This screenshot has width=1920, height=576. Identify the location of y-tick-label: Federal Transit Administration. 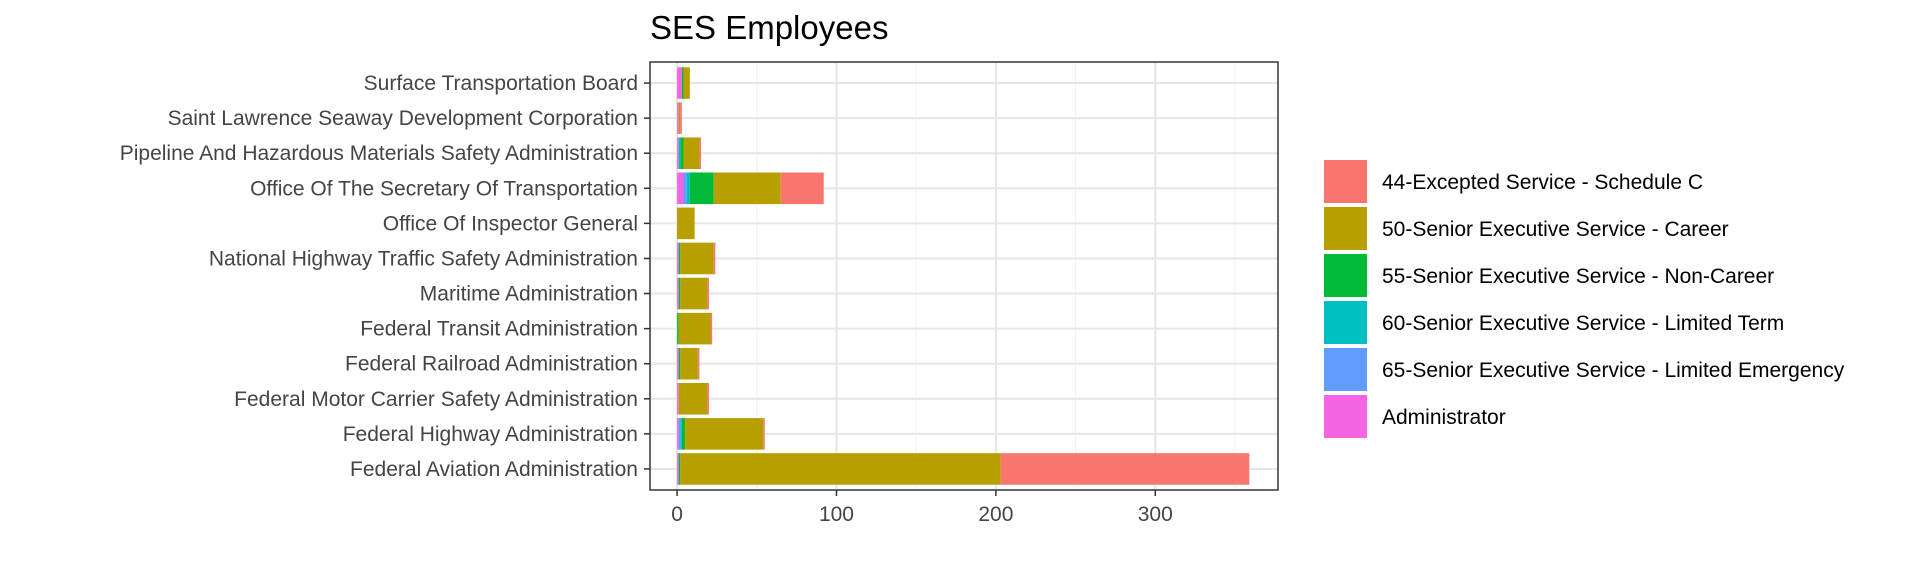
(499, 329).